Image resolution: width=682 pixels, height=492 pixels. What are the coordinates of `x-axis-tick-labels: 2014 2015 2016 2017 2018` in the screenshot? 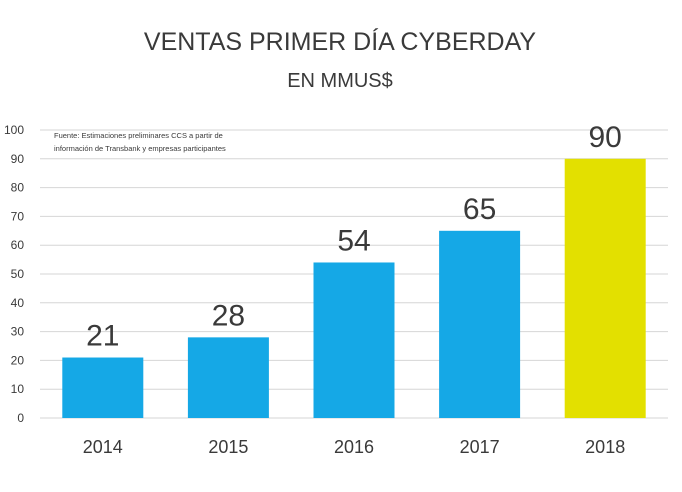 It's located at (354, 447).